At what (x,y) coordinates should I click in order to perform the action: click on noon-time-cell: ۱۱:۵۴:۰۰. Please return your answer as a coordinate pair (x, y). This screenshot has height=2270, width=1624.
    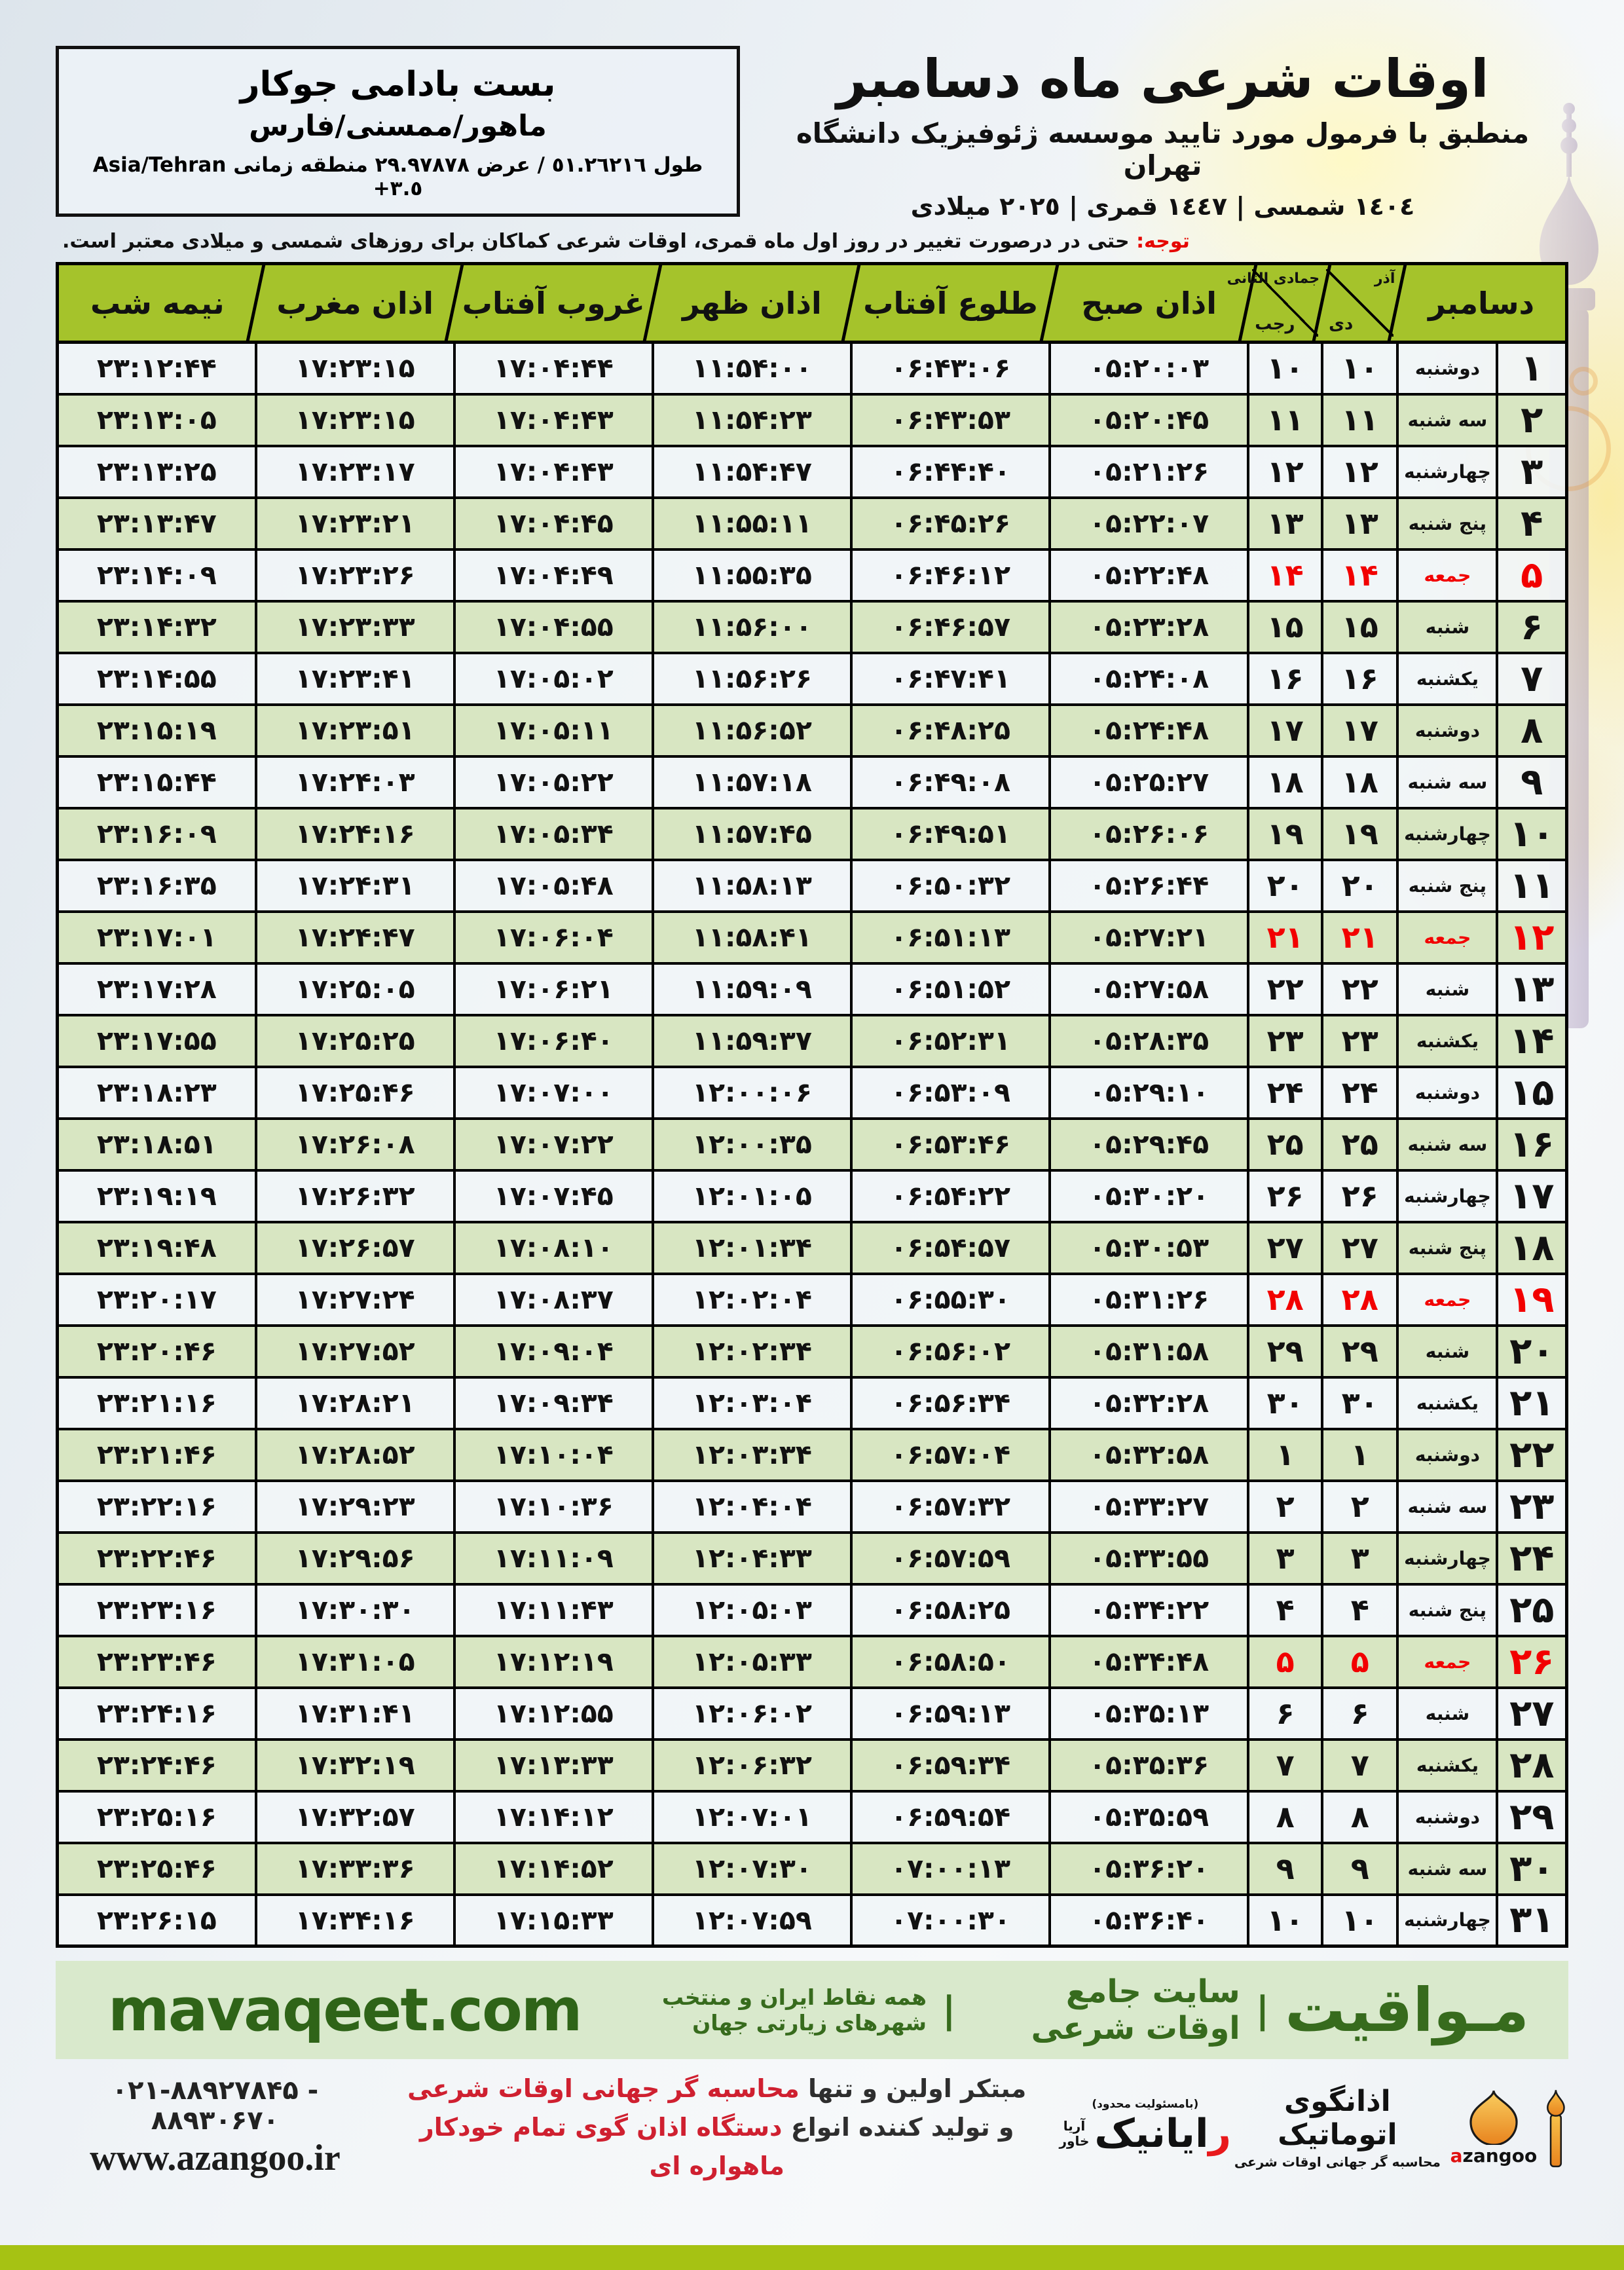
    Looking at the image, I should click on (752, 368).